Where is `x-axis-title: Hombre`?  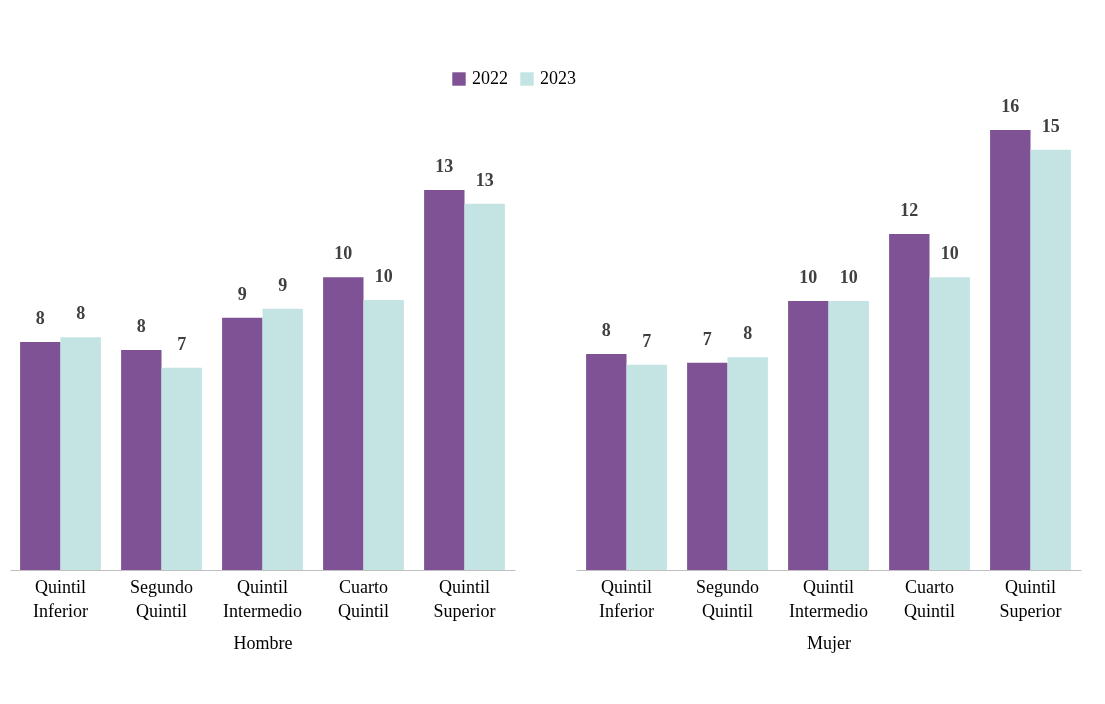 x-axis-title: Hombre is located at coordinates (263, 642).